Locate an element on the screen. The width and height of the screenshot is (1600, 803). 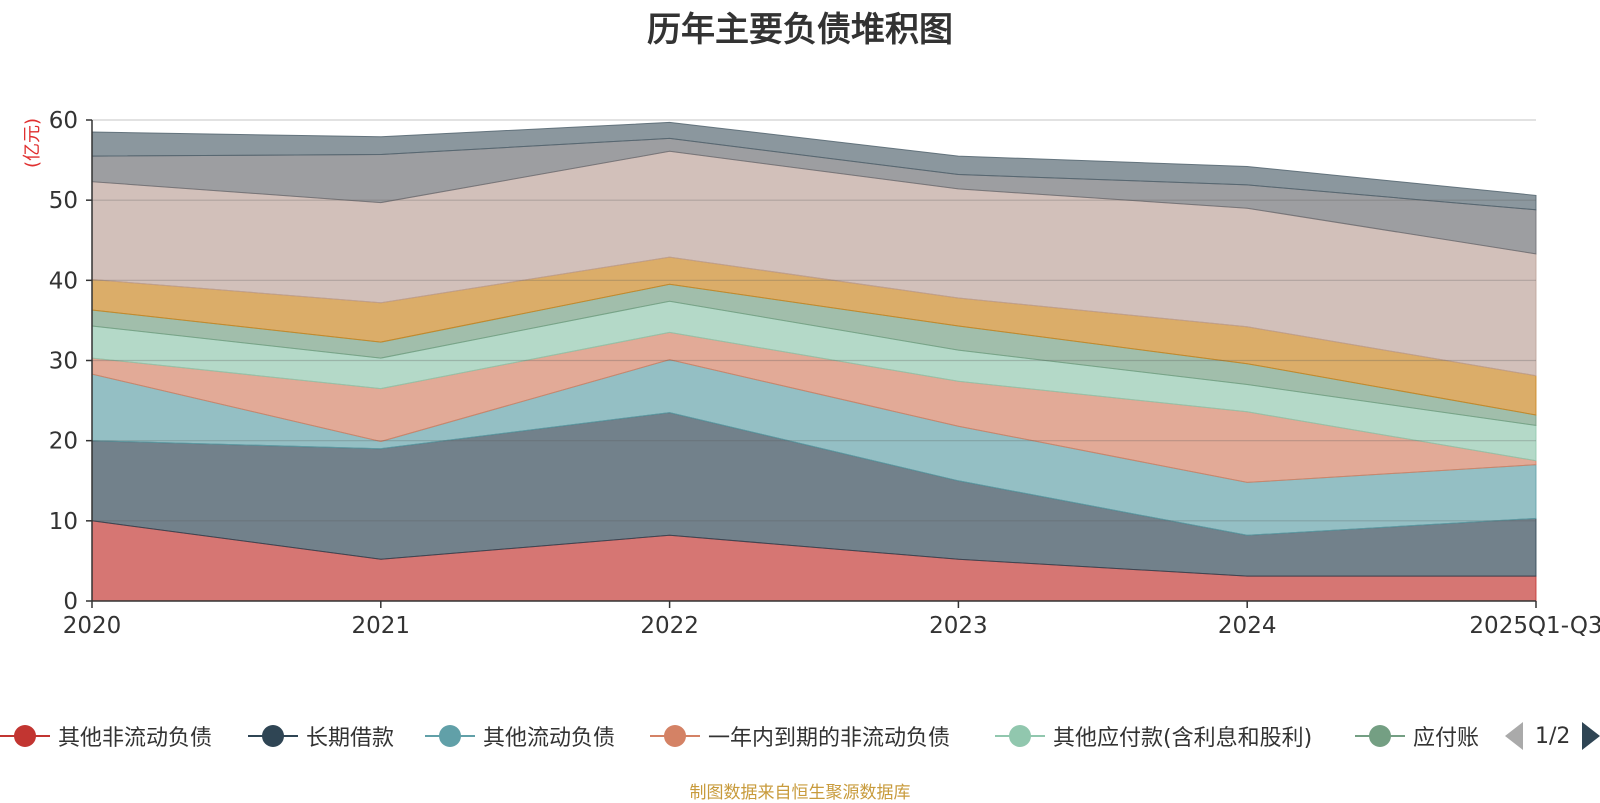
legend-item: 其他流动负债 is located at coordinates (520, 736).